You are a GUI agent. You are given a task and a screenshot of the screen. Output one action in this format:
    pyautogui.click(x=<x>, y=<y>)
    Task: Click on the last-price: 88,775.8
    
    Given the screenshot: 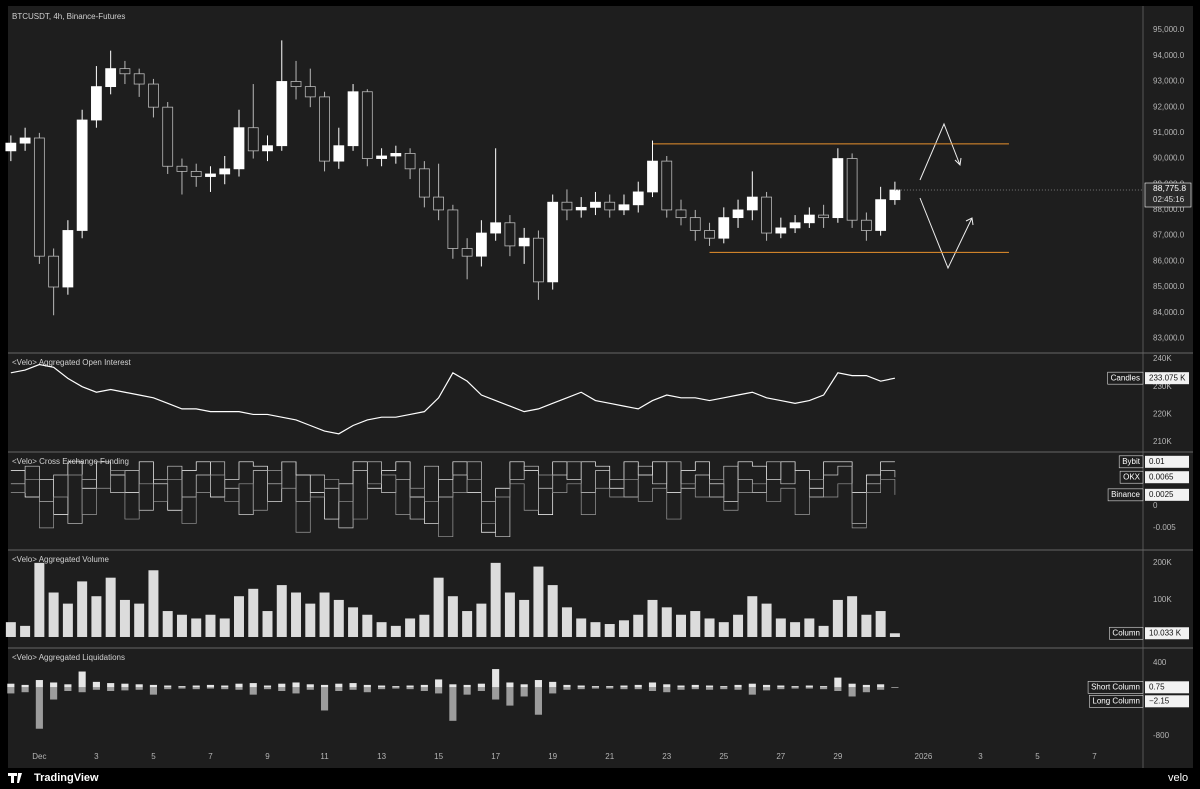 What is the action you would take?
    pyautogui.click(x=1169, y=188)
    